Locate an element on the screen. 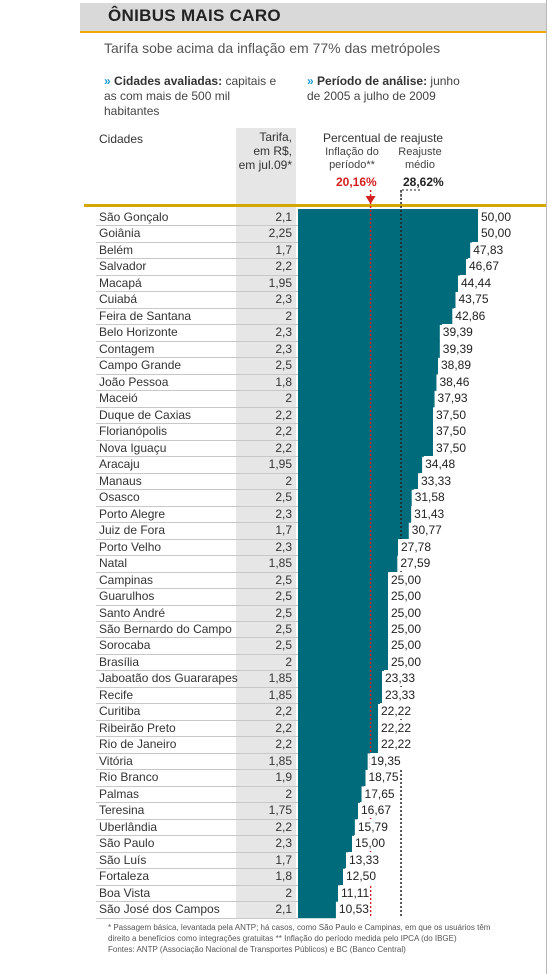  bar-value-label: 22,22 is located at coordinates (396, 744).